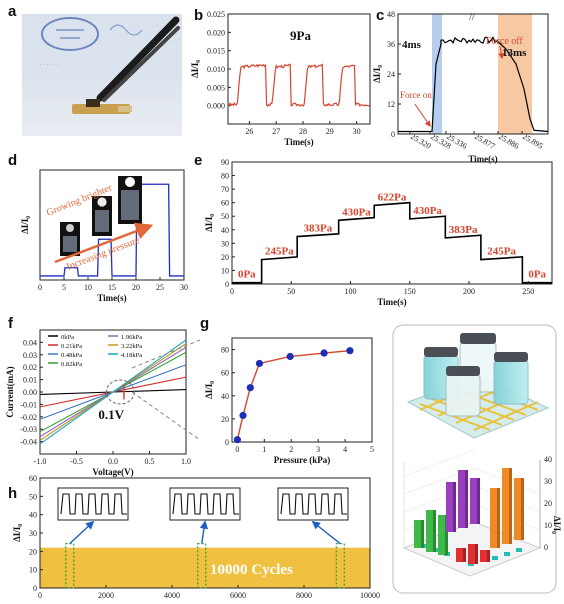 This screenshot has width=564, height=604. I want to click on chart-f-legend-label-5: 3.22kPa, so click(131, 346).